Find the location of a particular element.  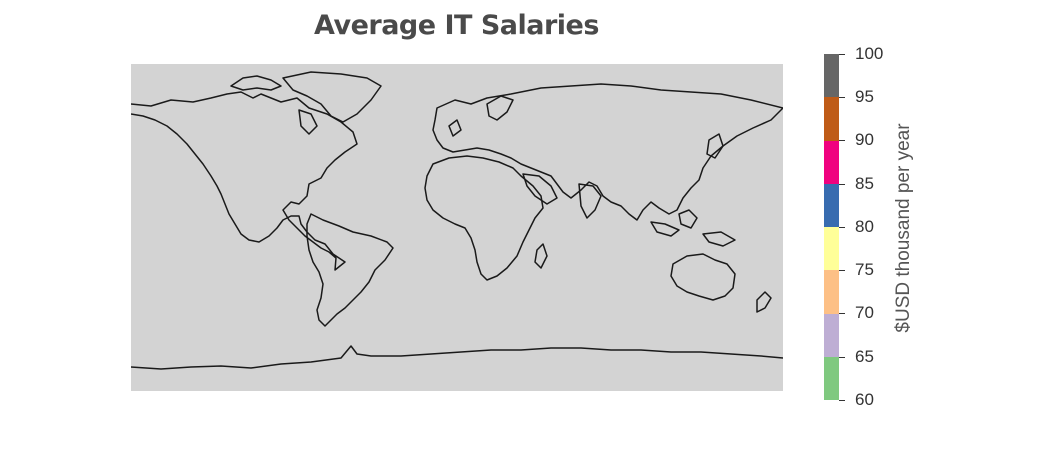

colorbar-tick-label-95: 95 is located at coordinates (864, 96).